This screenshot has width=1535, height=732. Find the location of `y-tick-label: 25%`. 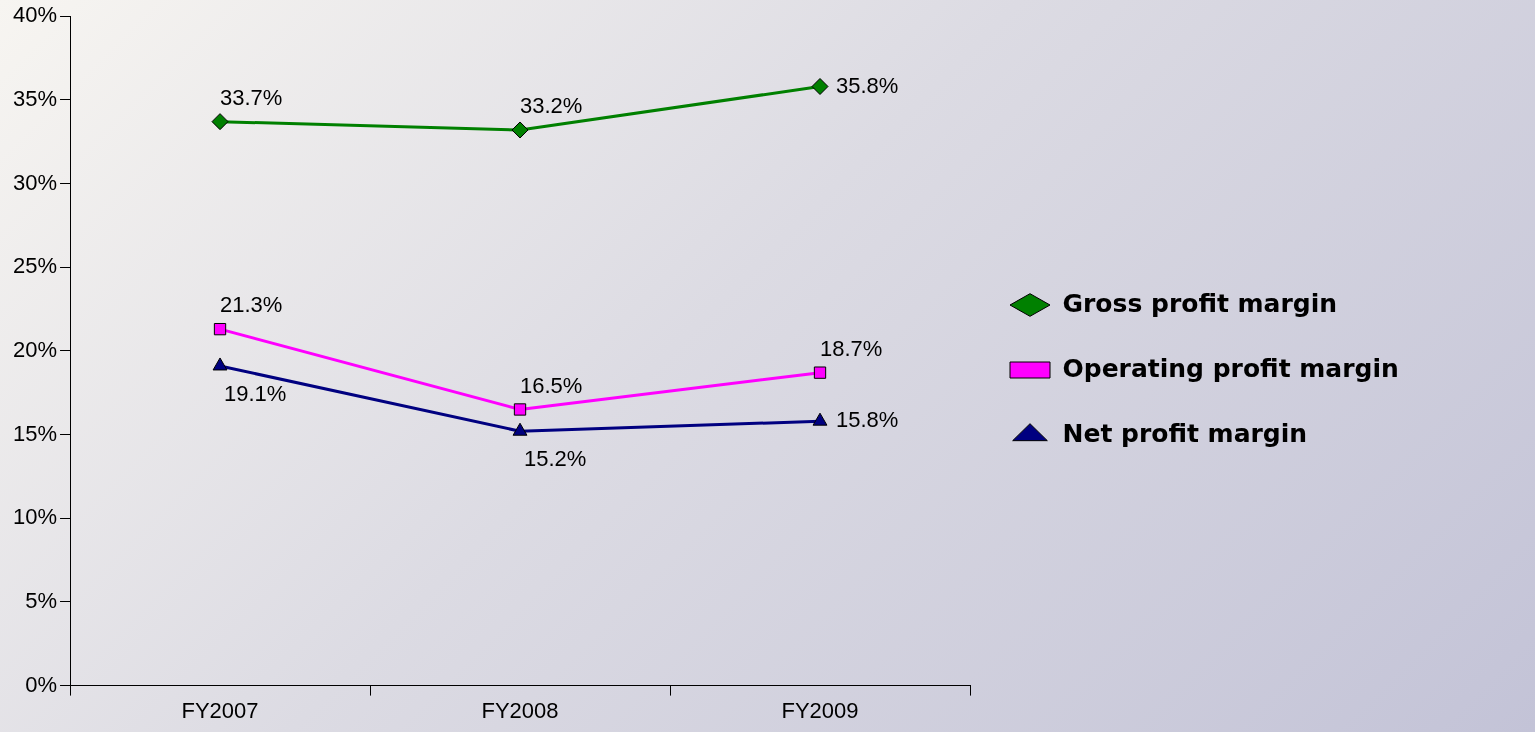

y-tick-label: 25% is located at coordinates (35, 266).